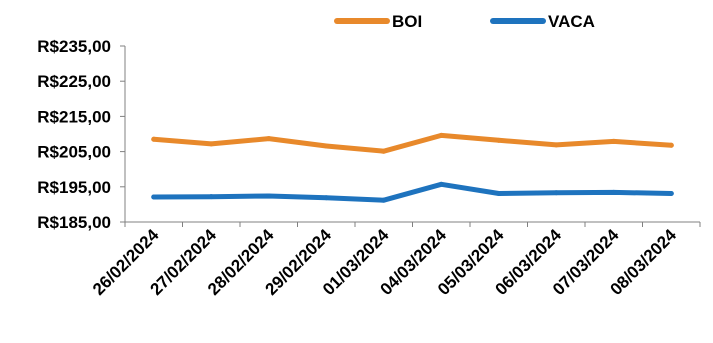 This screenshot has width=713, height=343. Describe the element at coordinates (74, 81) in the screenshot. I see `y-tick-label: R$225,00` at that location.